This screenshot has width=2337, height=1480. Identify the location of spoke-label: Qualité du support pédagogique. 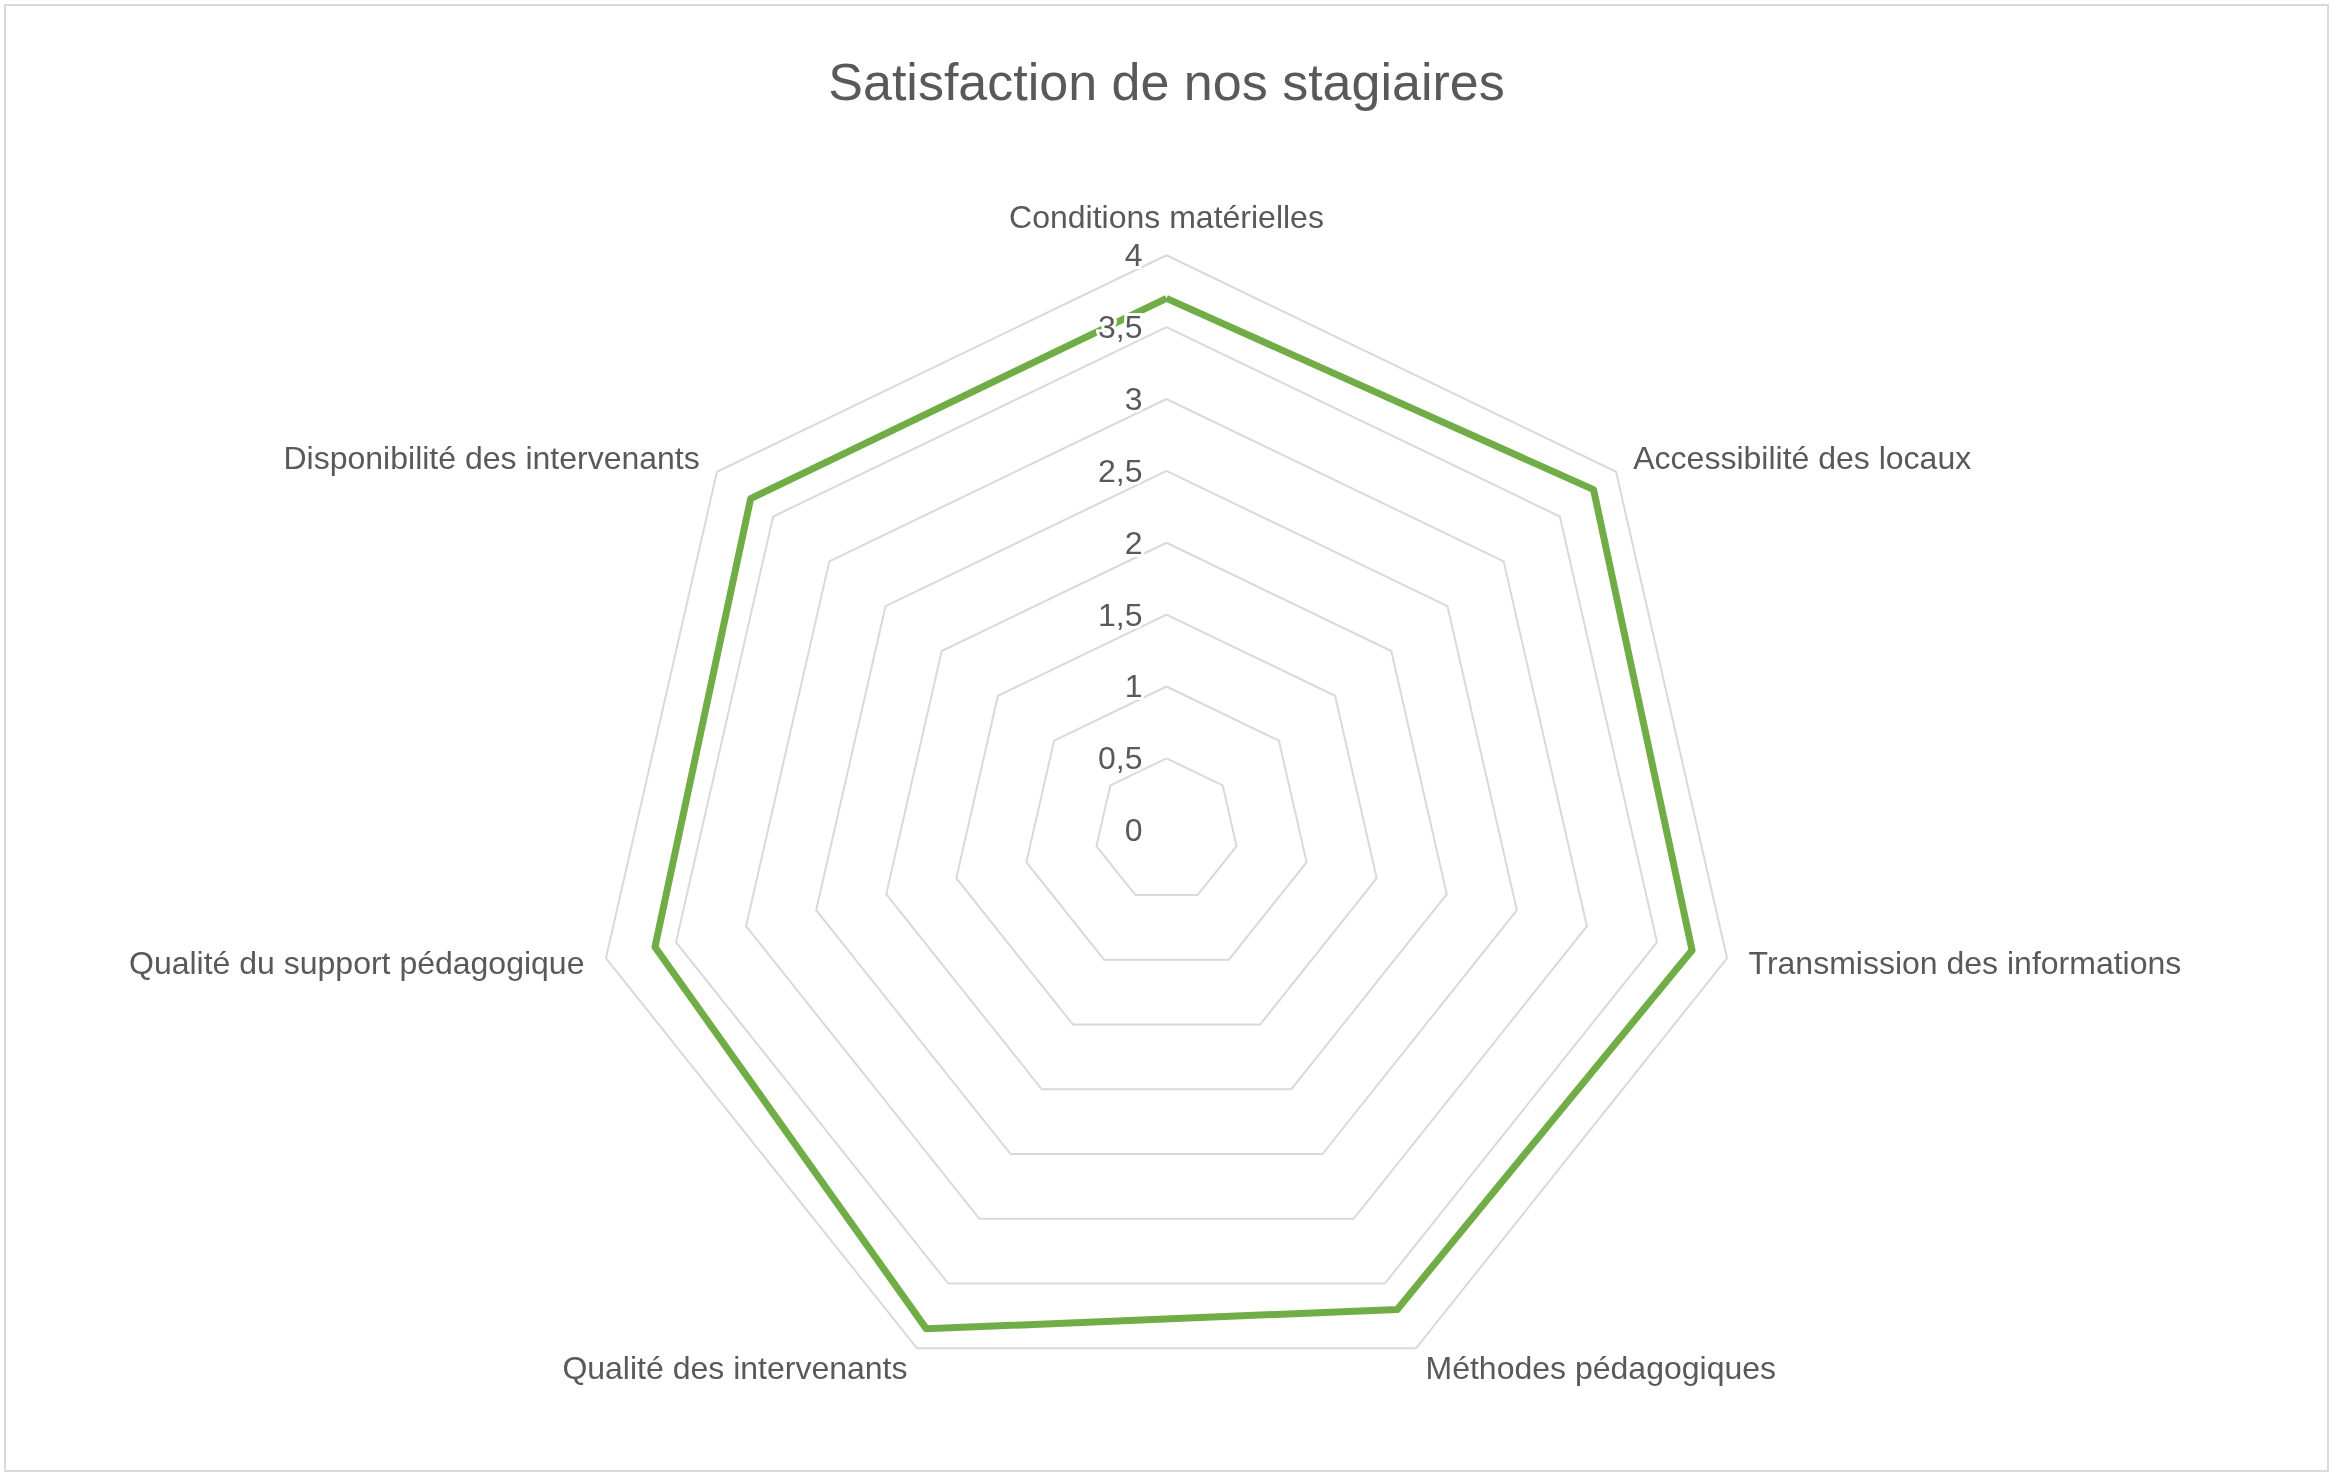
(357, 963).